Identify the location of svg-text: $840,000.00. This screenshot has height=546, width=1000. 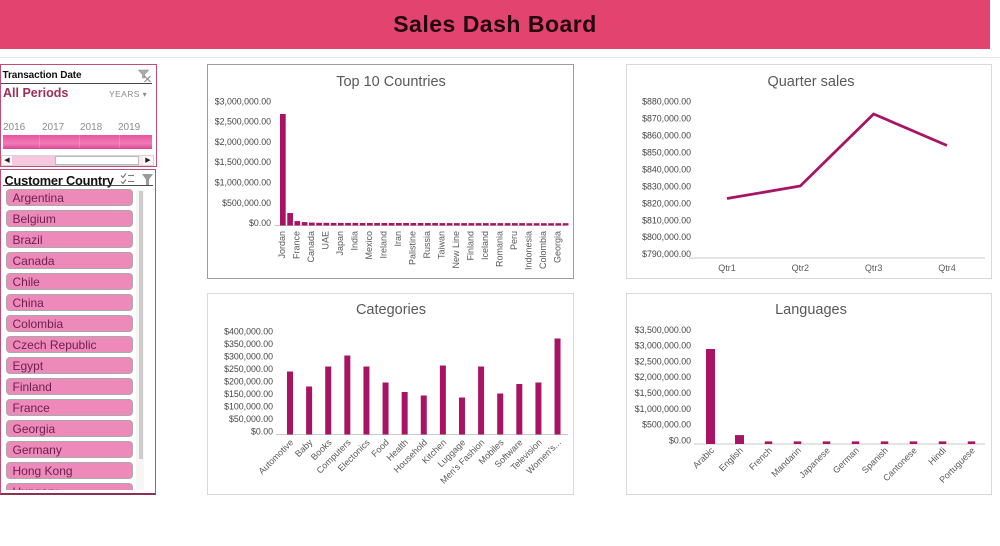
(666, 169).